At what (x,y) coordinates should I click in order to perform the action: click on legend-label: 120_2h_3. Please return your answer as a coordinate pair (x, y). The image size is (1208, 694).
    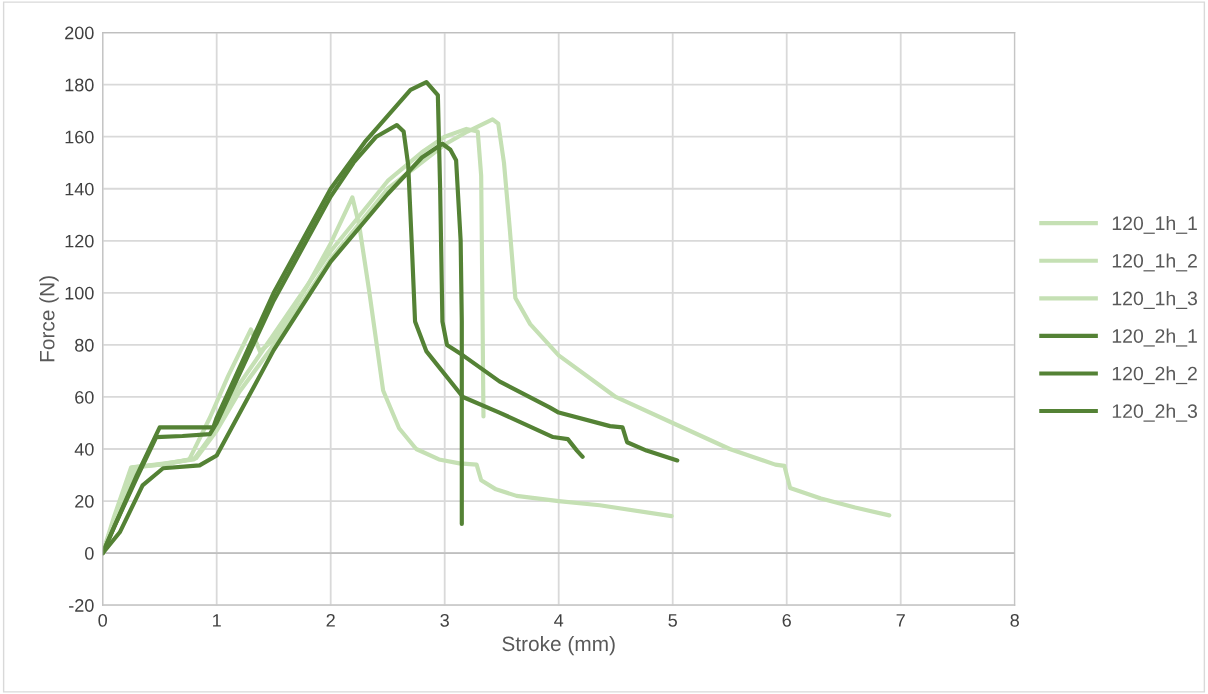
    Looking at the image, I should click on (1154, 412).